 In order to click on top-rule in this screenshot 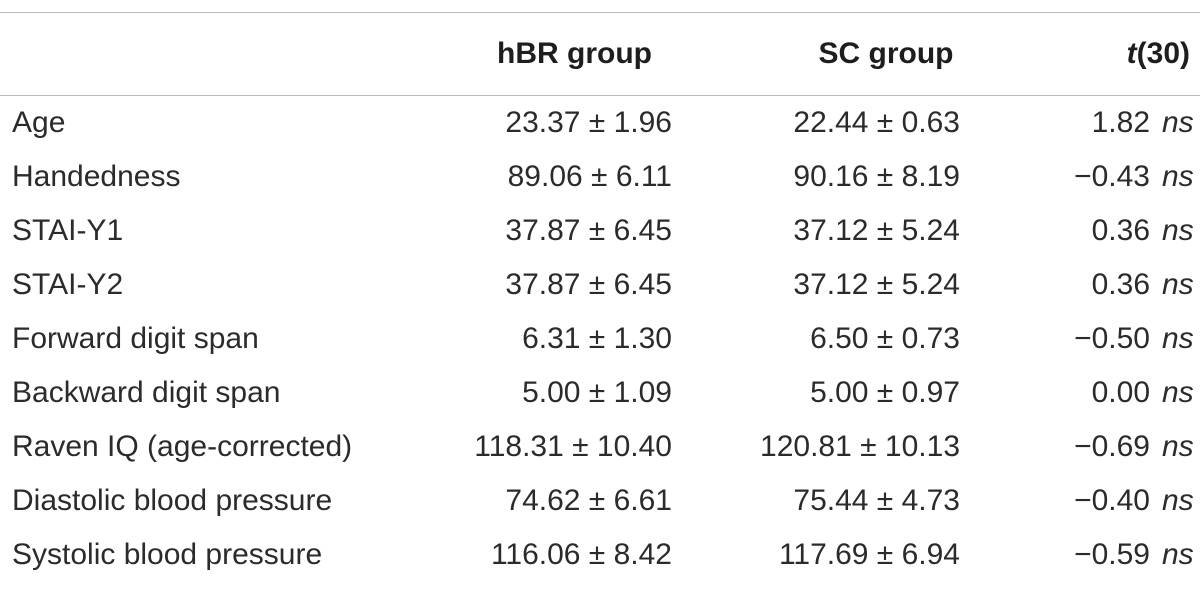, I will do `click(600, 12)`.